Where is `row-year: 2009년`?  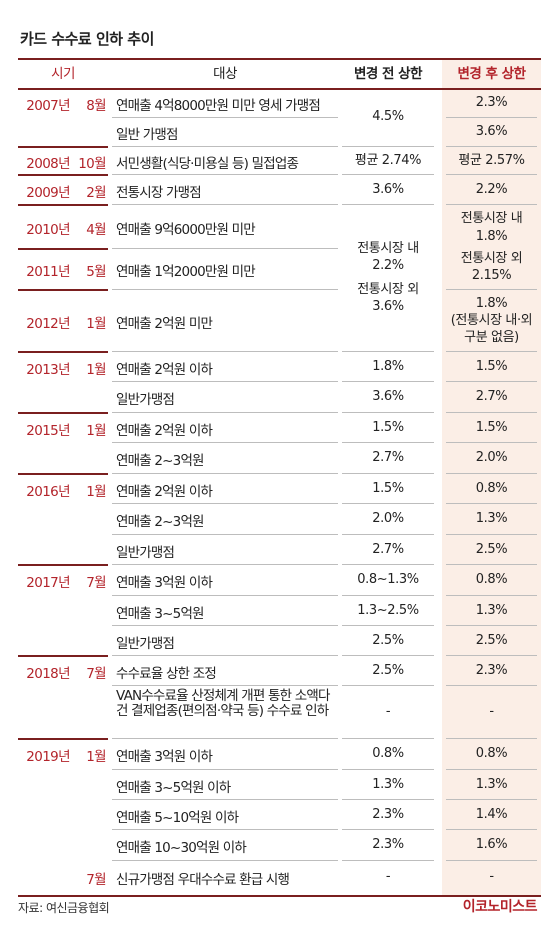
row-year: 2009년 is located at coordinates (48, 192).